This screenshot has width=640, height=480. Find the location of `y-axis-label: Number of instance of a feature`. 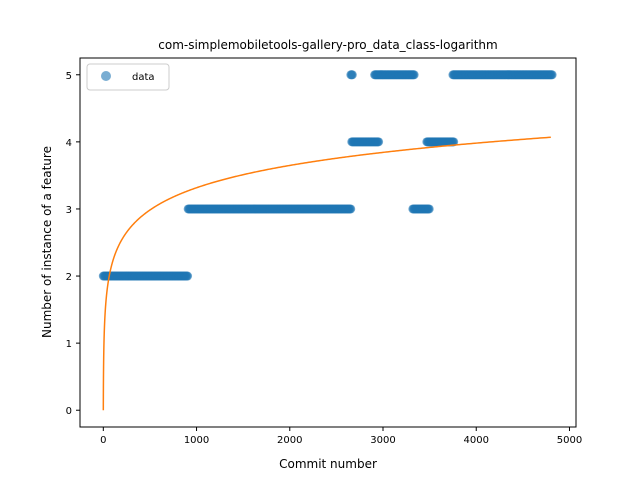

y-axis-label: Number of instance of a feature is located at coordinates (47, 242).